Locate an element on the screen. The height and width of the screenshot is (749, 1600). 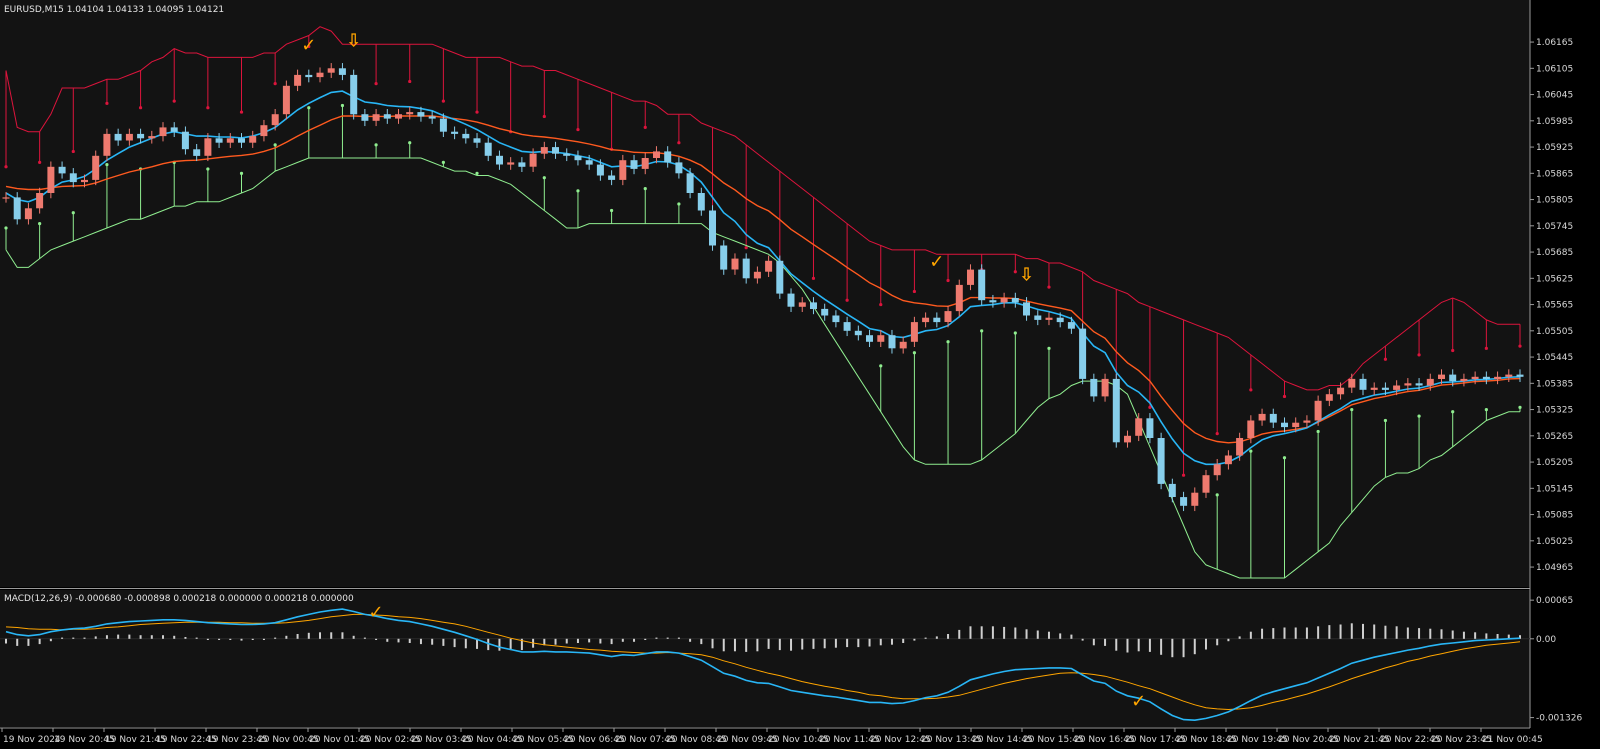
macd-signal-line is located at coordinates (763, 662).